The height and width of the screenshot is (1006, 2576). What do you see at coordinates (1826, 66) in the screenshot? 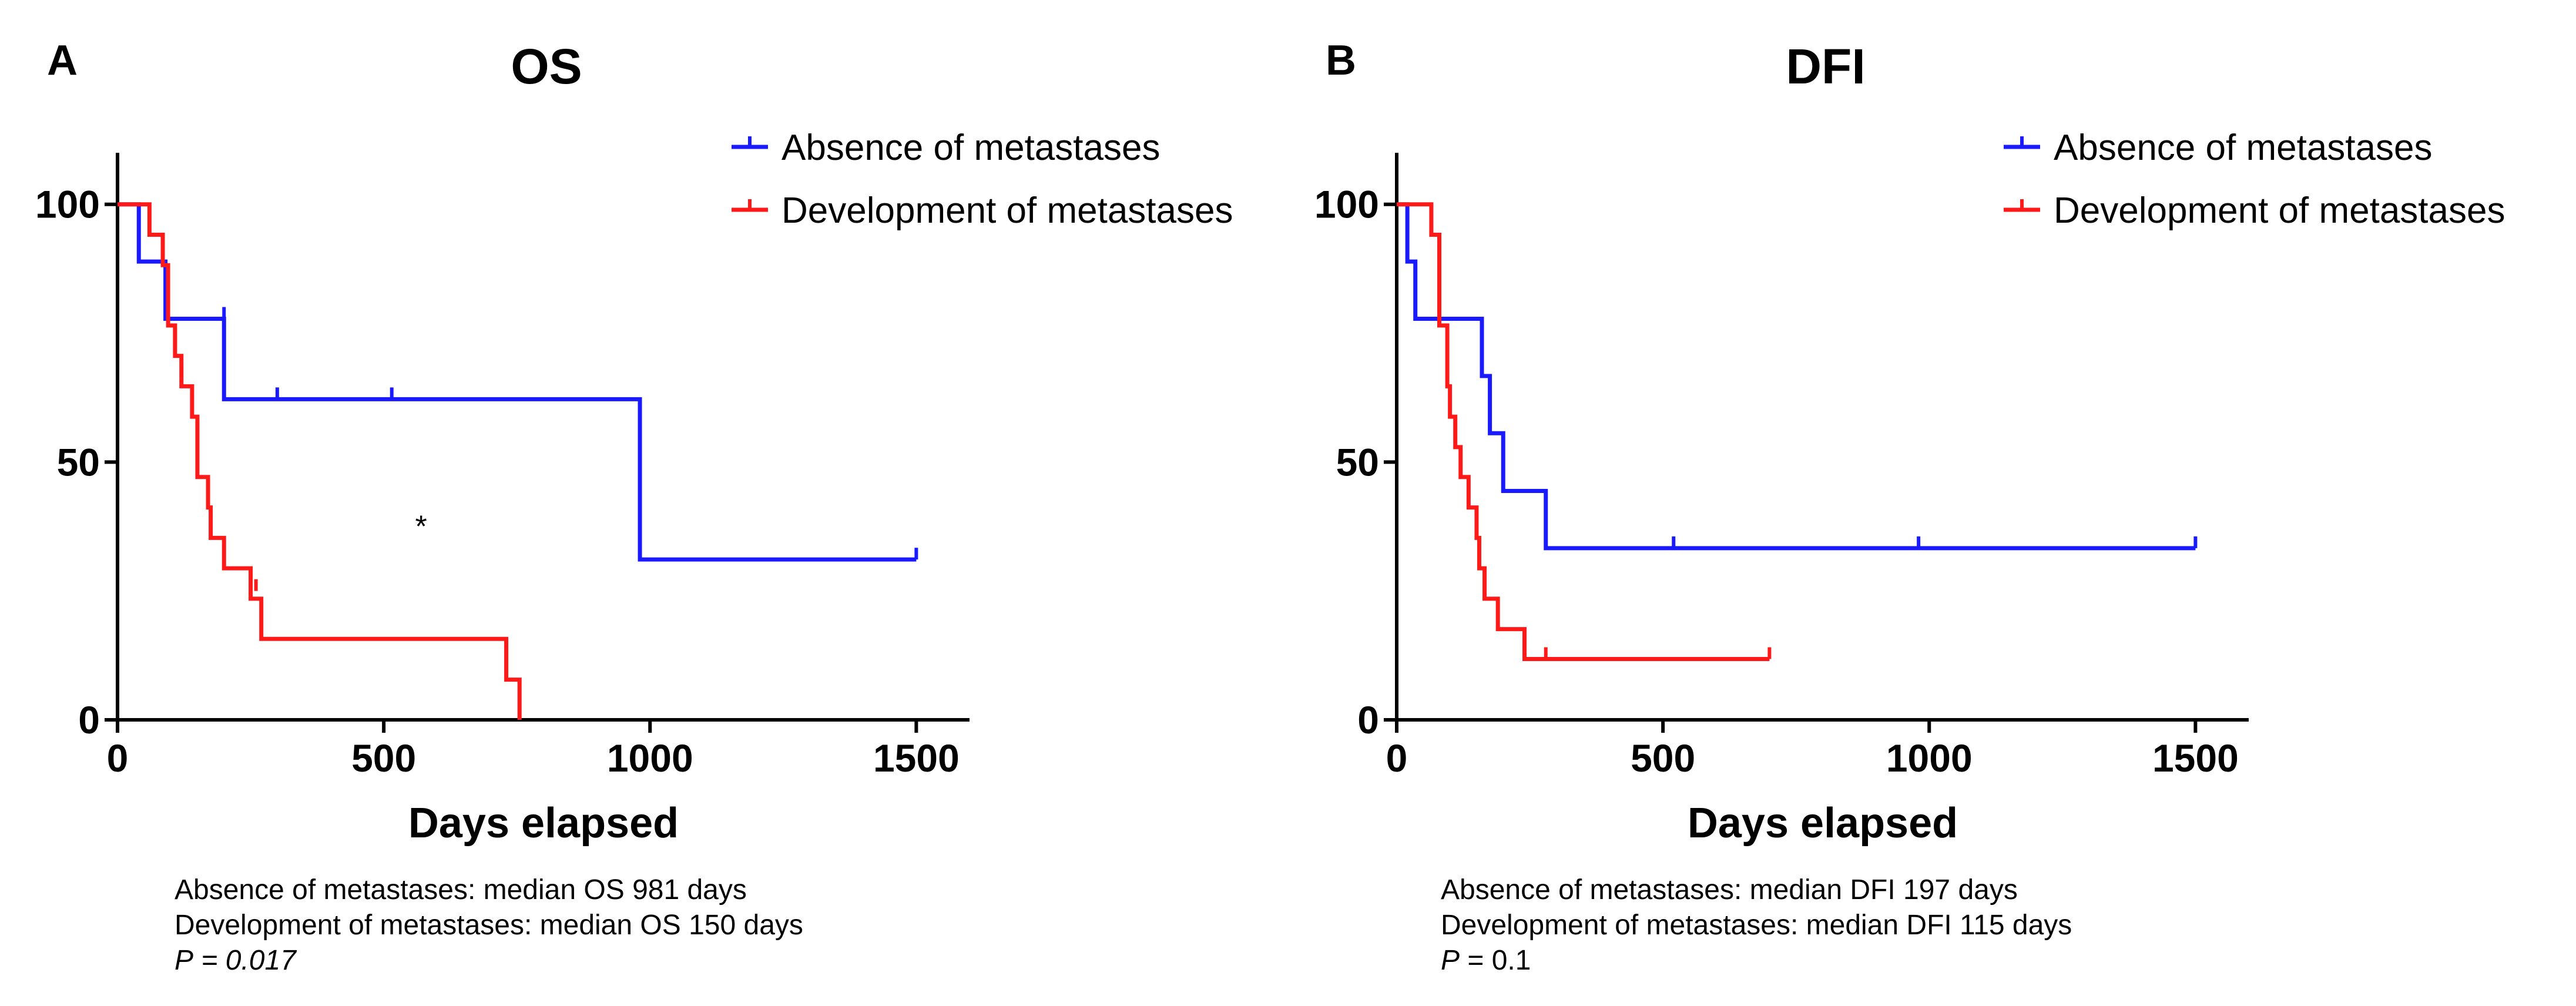
I see `chart-title: DFI` at bounding box center [1826, 66].